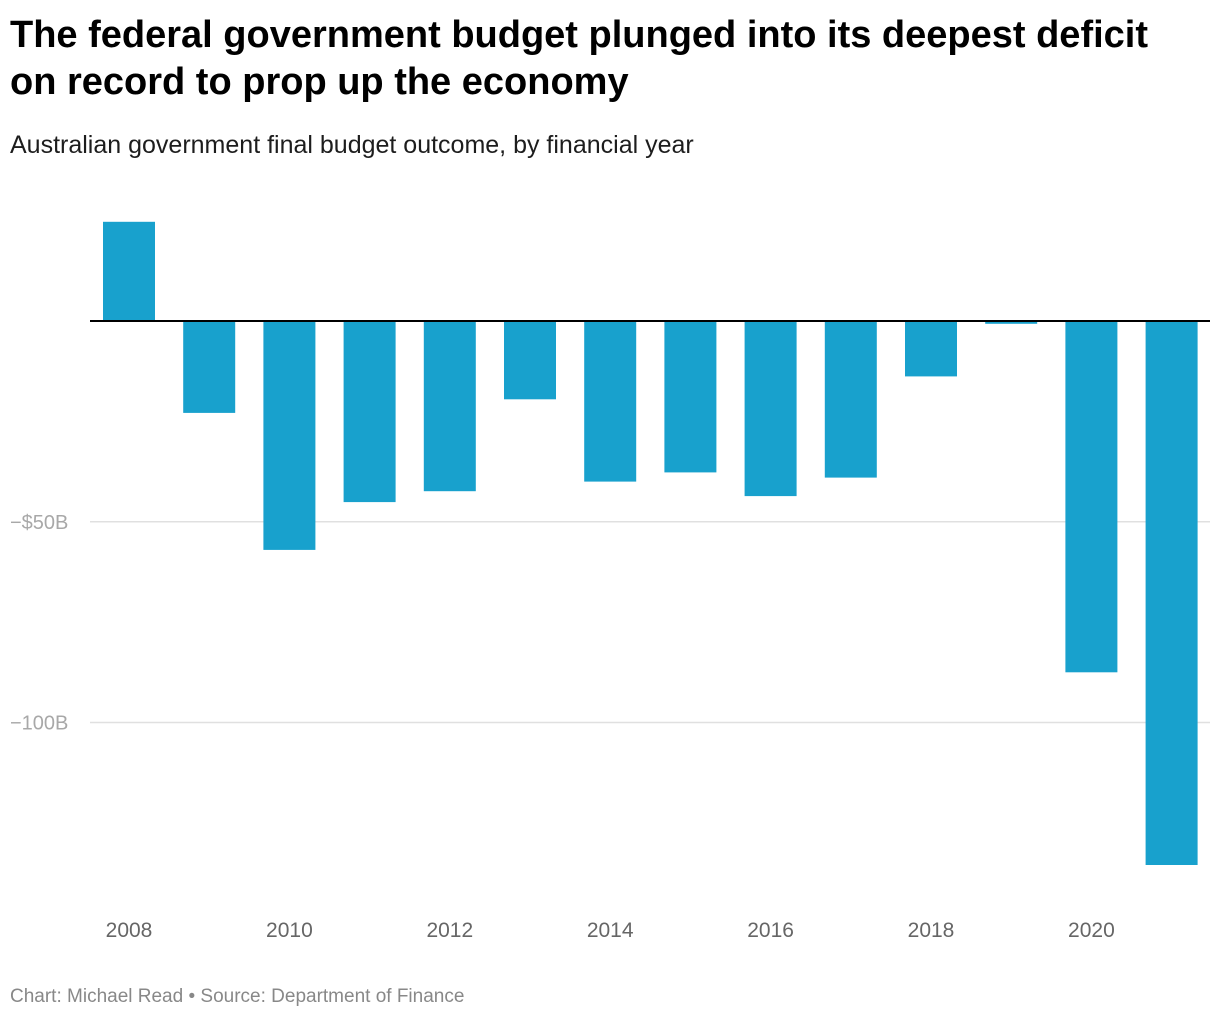  What do you see at coordinates (1011, 322) in the screenshot?
I see `bar-2019` at bounding box center [1011, 322].